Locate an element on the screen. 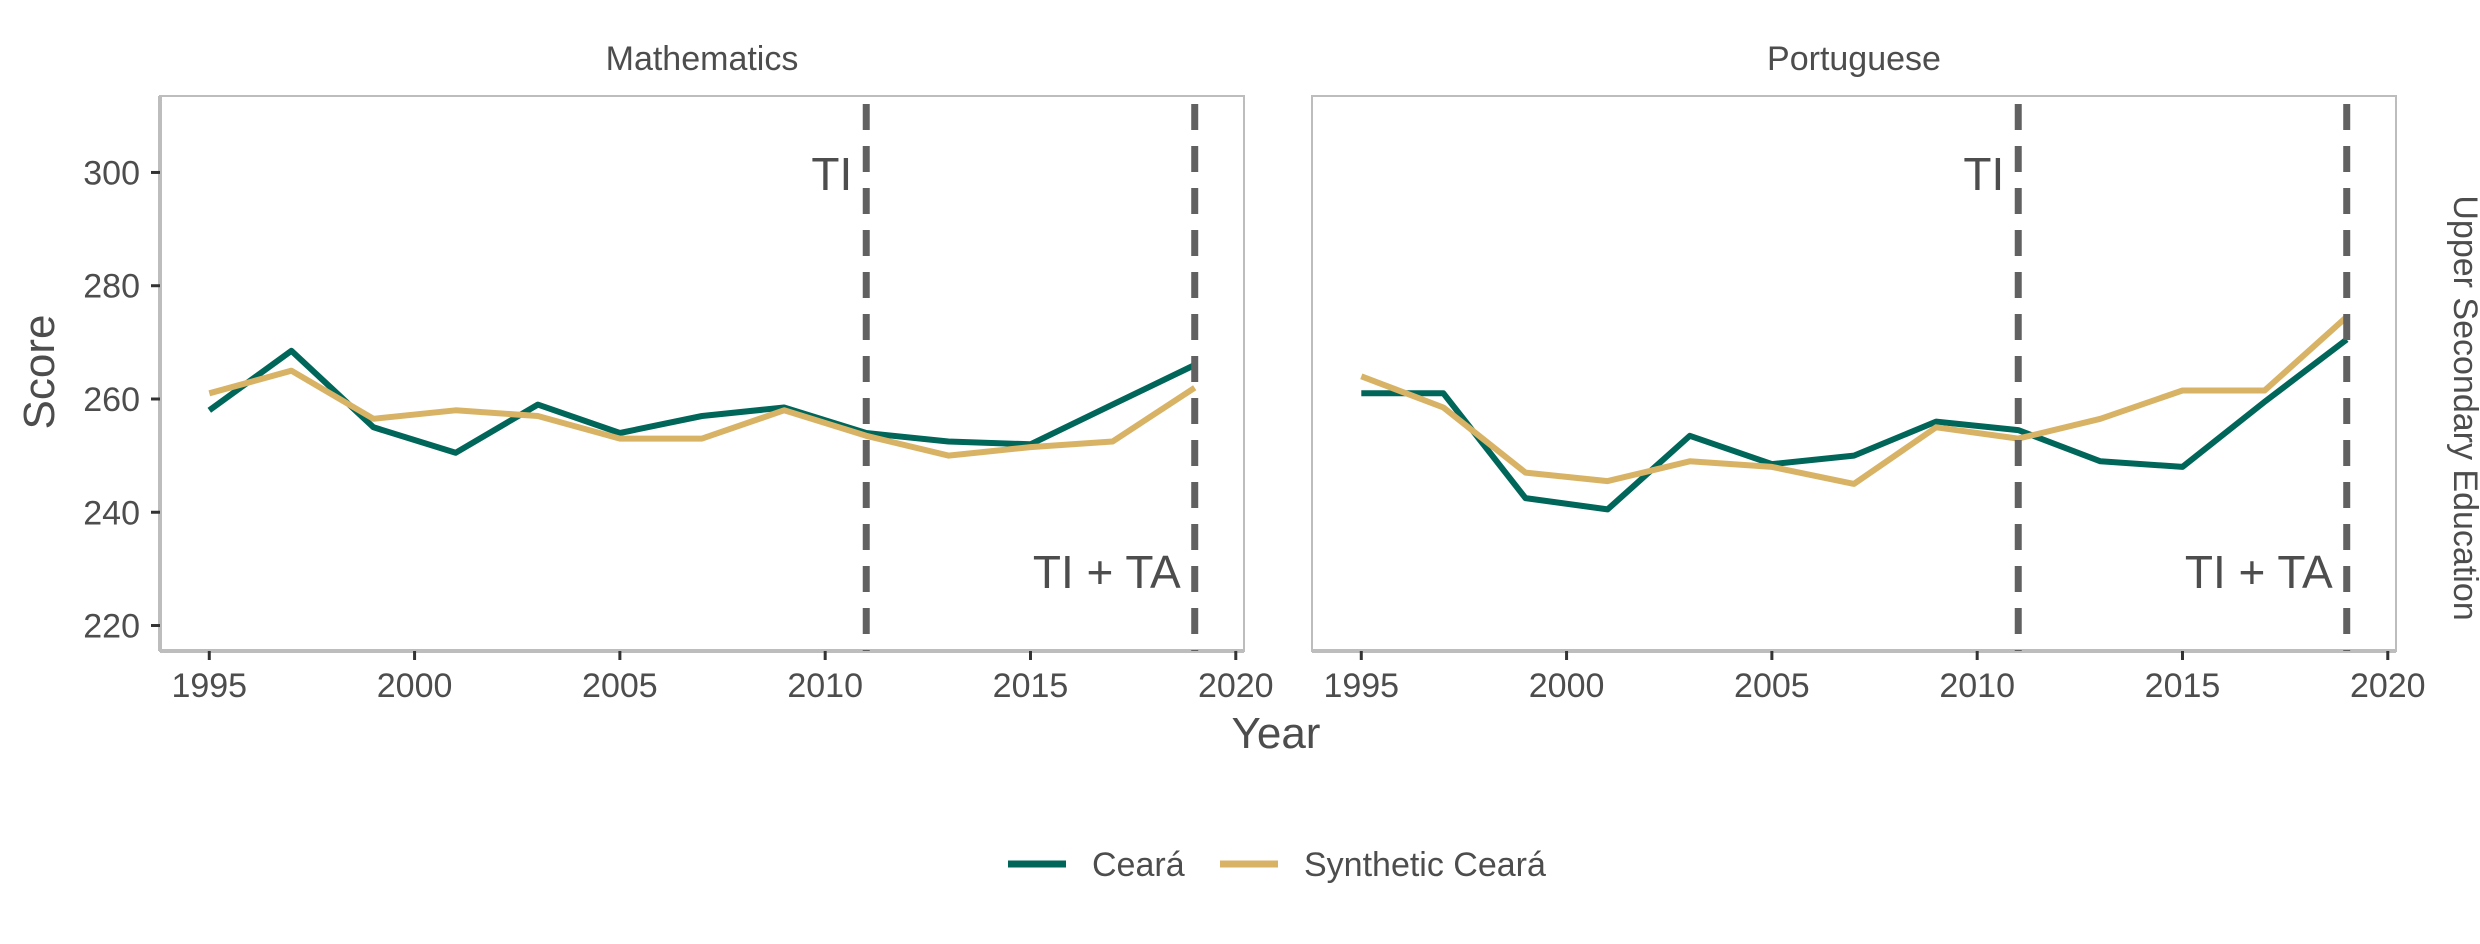 The width and height of the screenshot is (2480, 944). x-axis-title: Year is located at coordinates (1276, 733).